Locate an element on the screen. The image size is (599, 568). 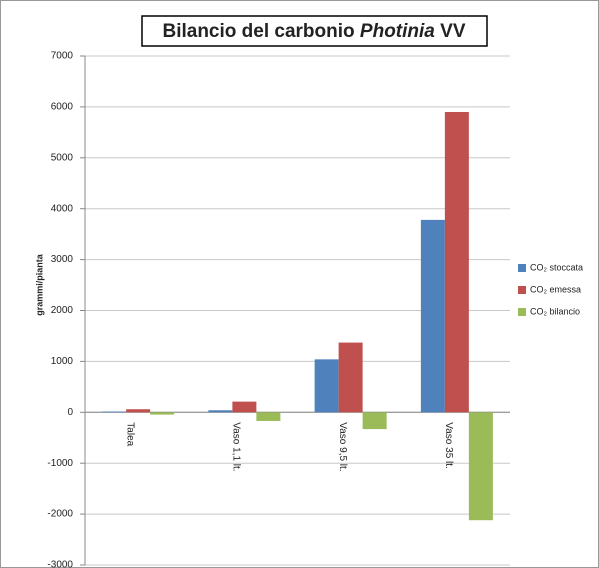
x-tick-label: Vaso 1,1 lt. is located at coordinates (236, 446).